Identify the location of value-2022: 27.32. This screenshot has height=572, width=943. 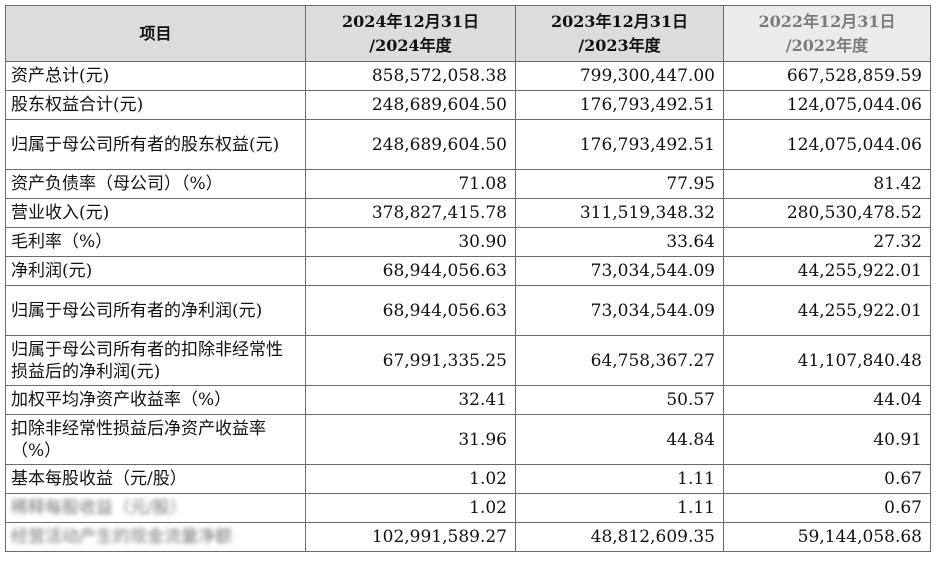
(827, 242).